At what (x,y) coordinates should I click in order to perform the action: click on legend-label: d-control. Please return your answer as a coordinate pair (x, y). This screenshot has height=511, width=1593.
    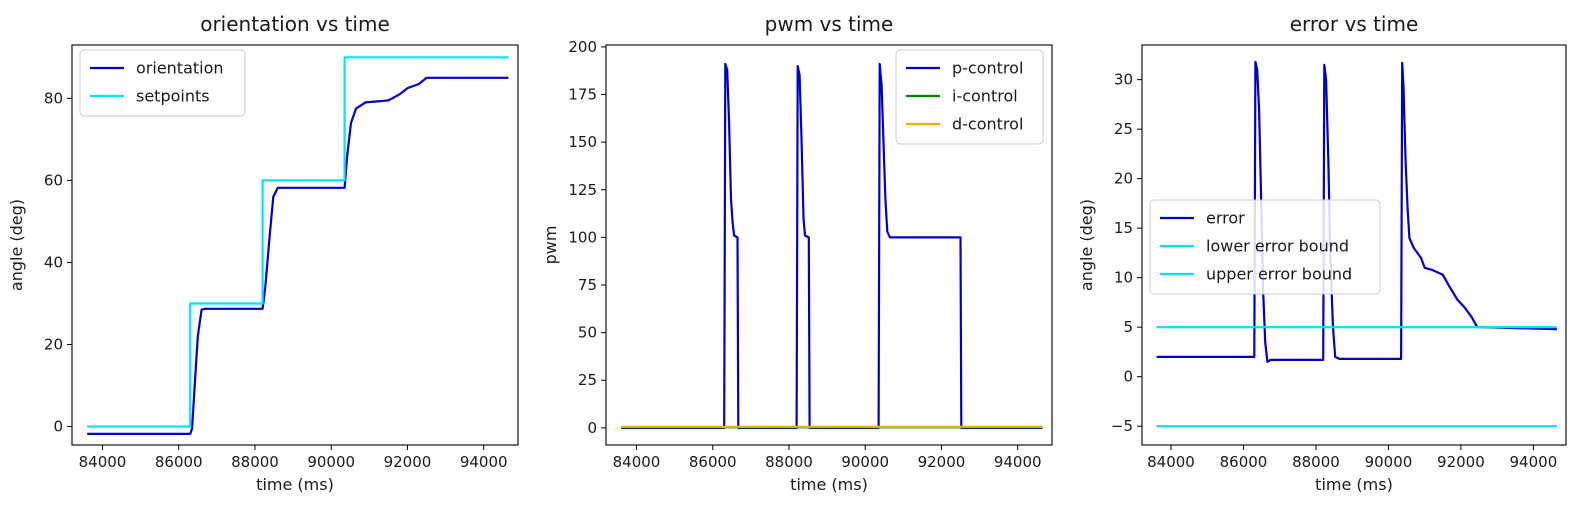
    Looking at the image, I should click on (987, 124).